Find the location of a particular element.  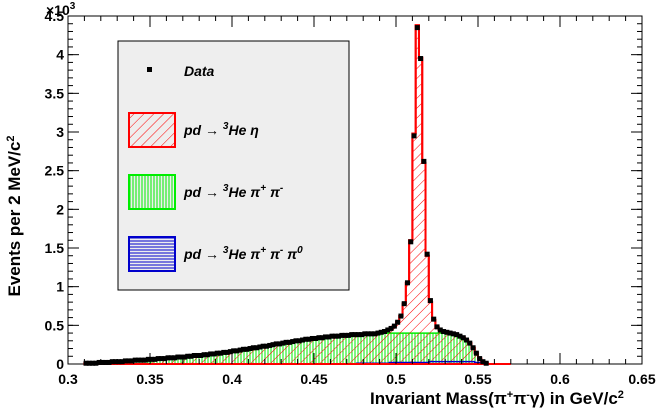

y-tick-label: 1 is located at coordinates (60, 287).